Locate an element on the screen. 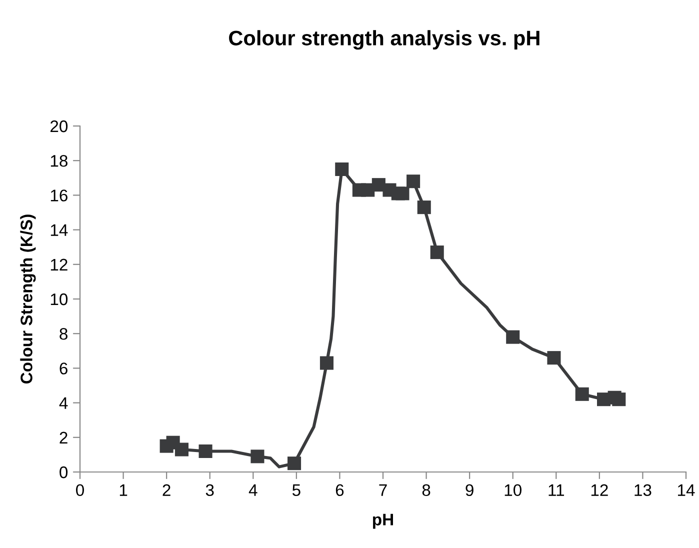 This screenshot has height=548, width=699. x-tick-label: 1 is located at coordinates (124, 490).